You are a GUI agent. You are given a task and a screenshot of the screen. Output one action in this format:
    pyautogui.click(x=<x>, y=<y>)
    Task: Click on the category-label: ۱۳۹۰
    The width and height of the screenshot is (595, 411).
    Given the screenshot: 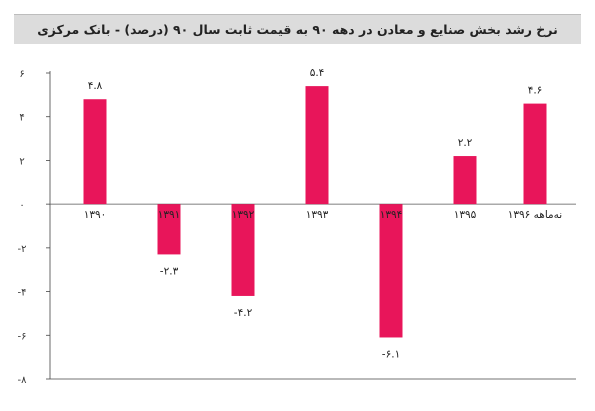 What is the action you would take?
    pyautogui.click(x=95, y=215)
    